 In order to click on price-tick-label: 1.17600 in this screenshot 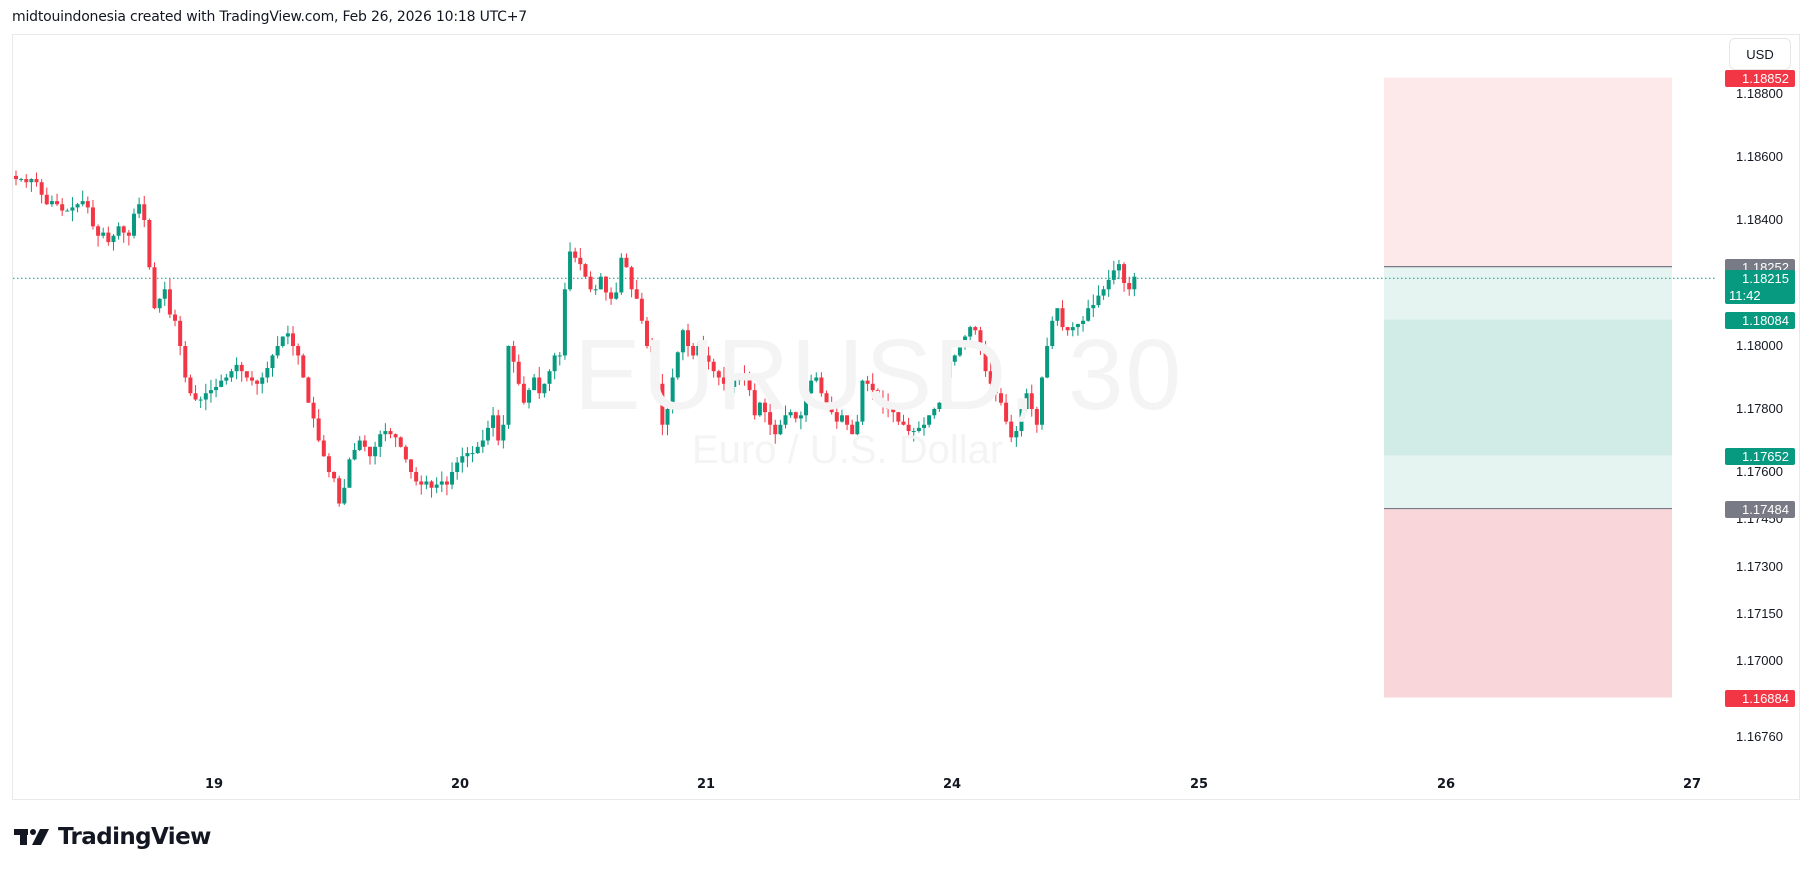, I will do `click(1759, 471)`.